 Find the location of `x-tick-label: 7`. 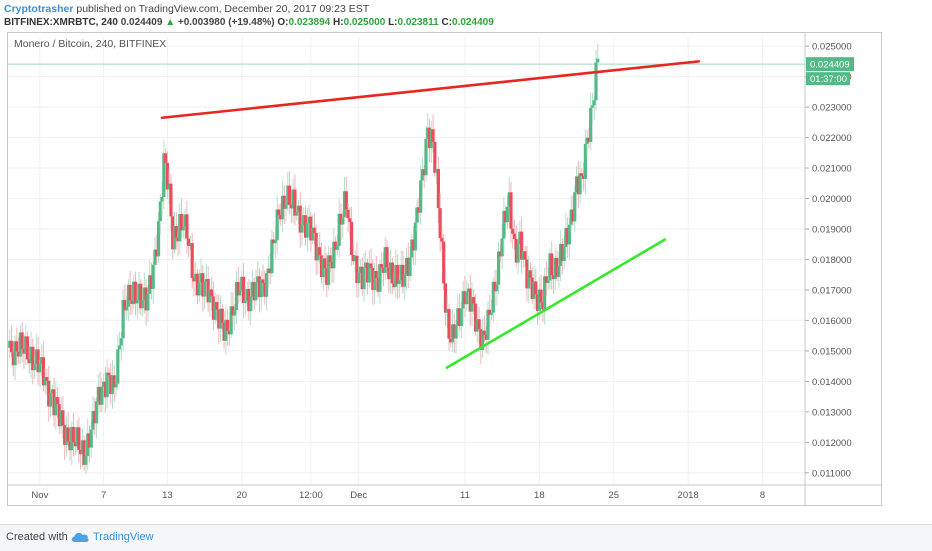

x-tick-label: 7 is located at coordinates (103, 495).